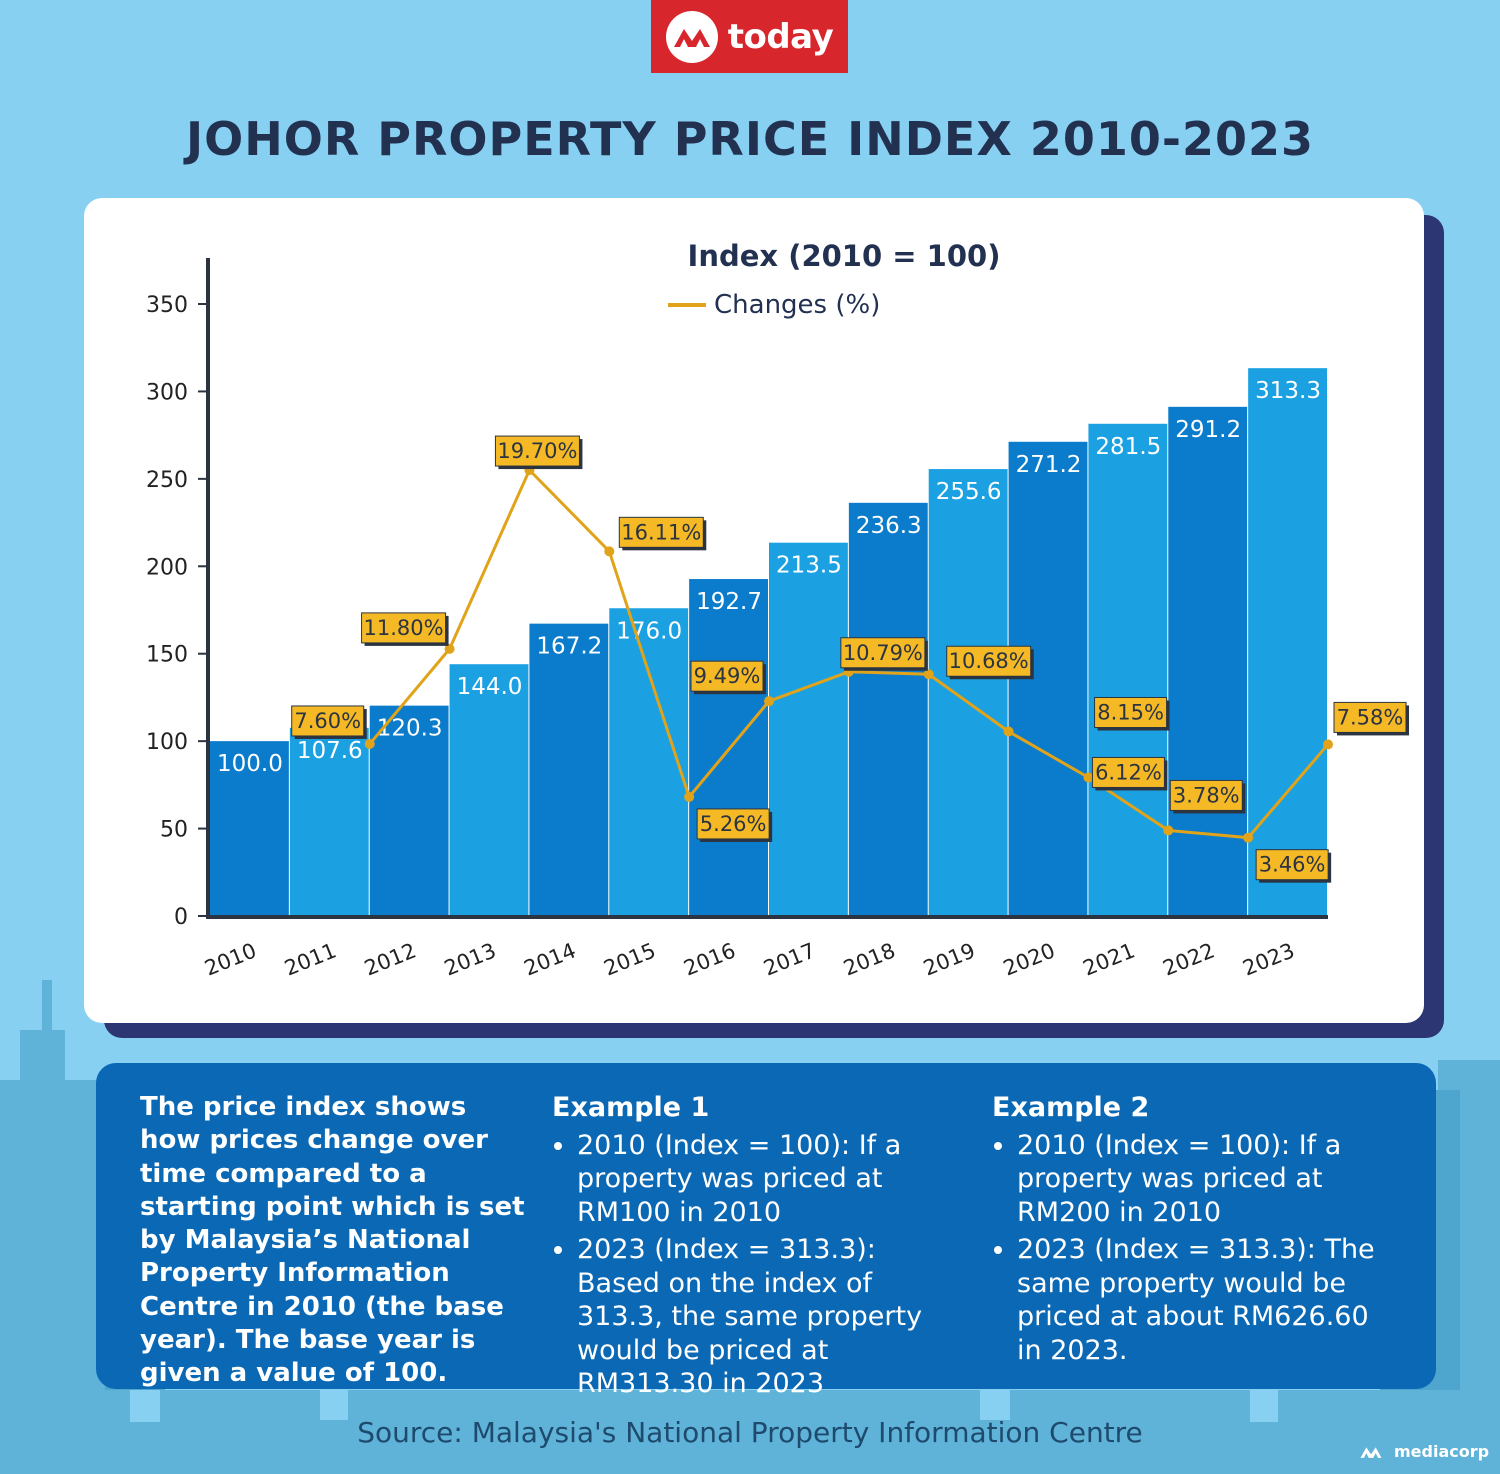 This screenshot has width=1500, height=1474. What do you see at coordinates (649, 631) in the screenshot?
I see `bar-value-label: 176.0` at bounding box center [649, 631].